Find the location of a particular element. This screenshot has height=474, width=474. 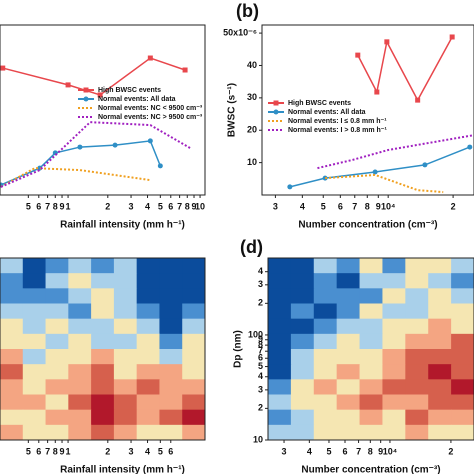

y-axis-title: Dp (nm) is located at coordinates (238, 349).